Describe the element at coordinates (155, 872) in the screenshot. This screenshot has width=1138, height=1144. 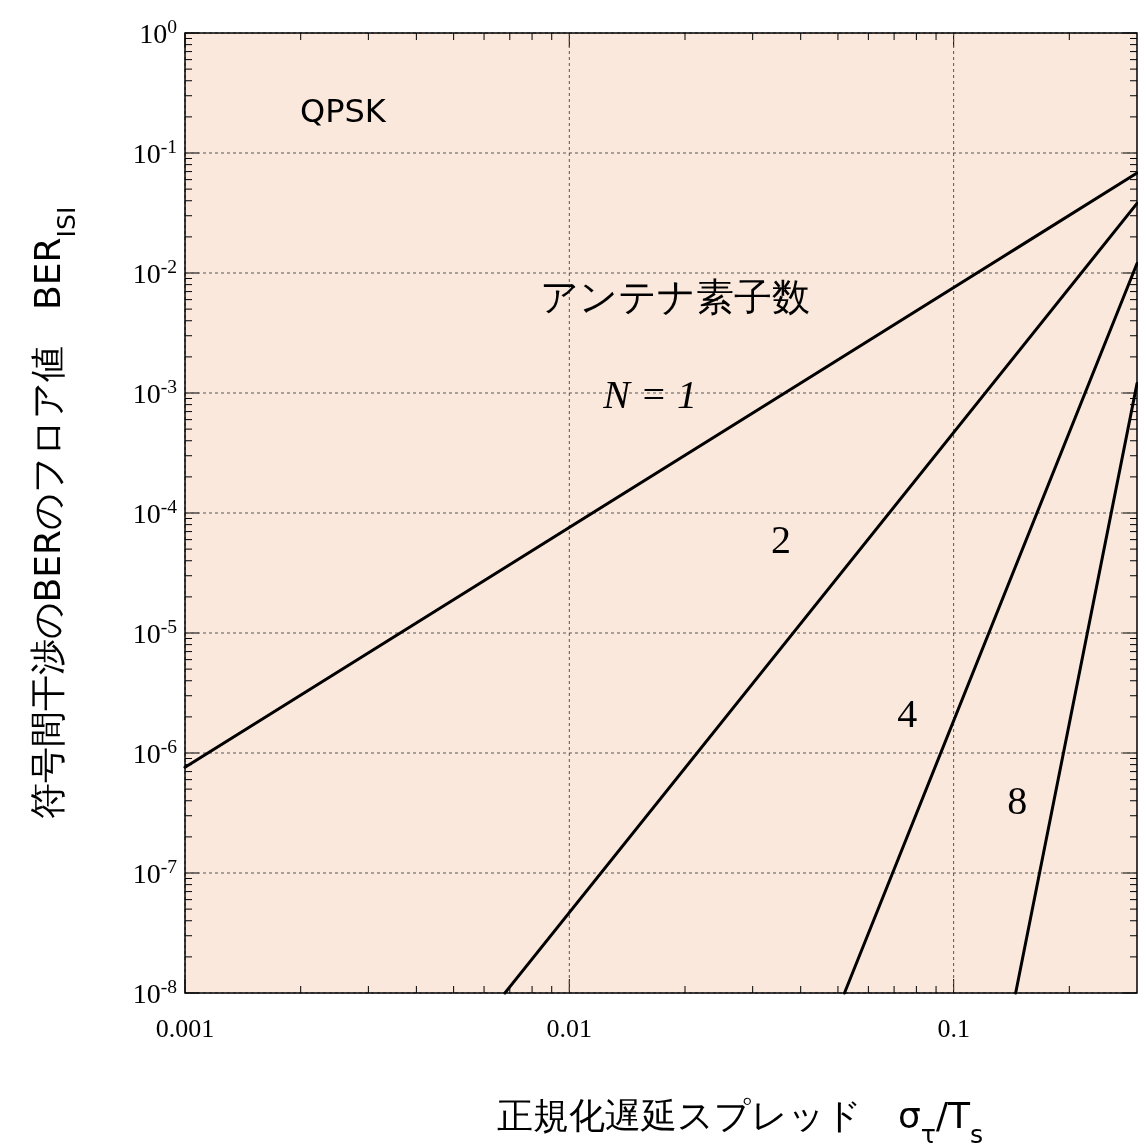
I see `y-tick-label: 10$^{-7}$` at that location.